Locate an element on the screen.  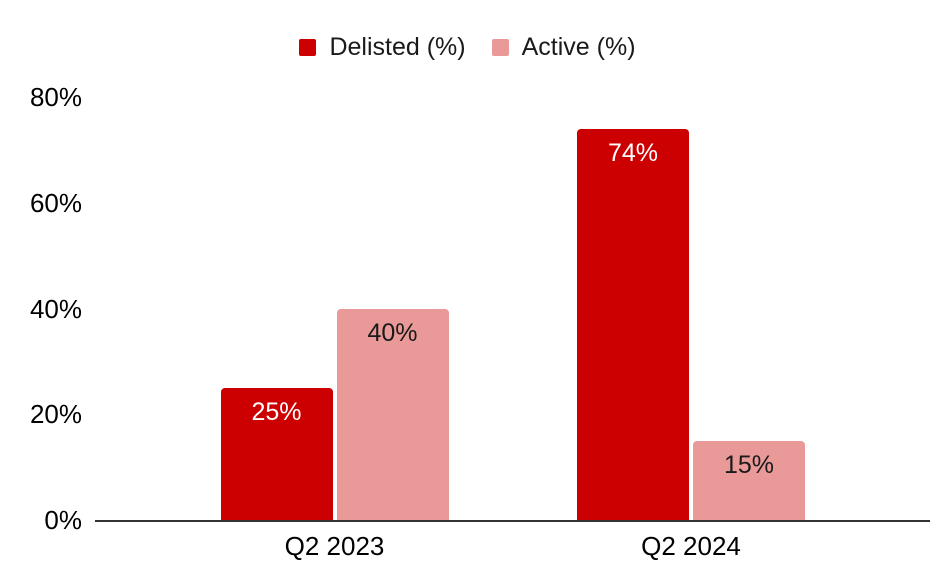
y-tick-label: 40% is located at coordinates (55, 308).